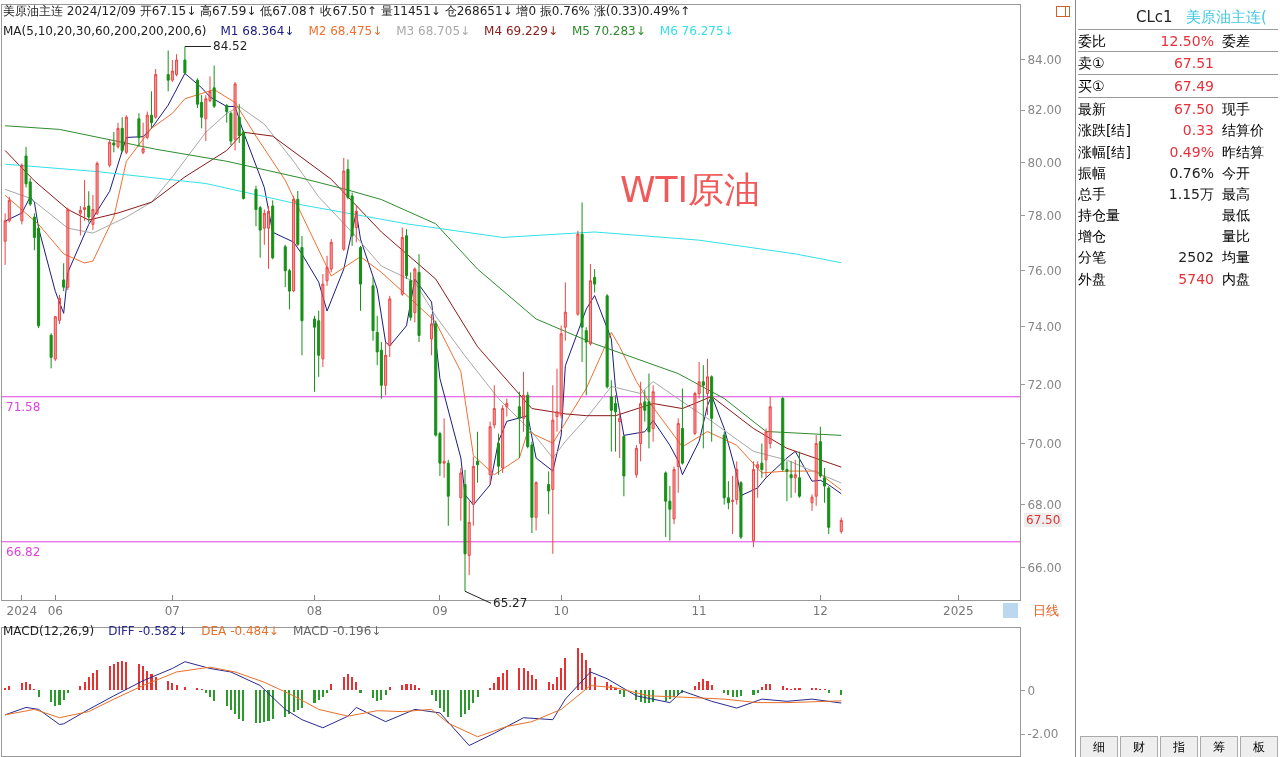 This screenshot has width=1280, height=757. What do you see at coordinates (105, 31) in the screenshot?
I see `annotation: MA(5,10,20,30,60,200,200,200,6)` at bounding box center [105, 31].